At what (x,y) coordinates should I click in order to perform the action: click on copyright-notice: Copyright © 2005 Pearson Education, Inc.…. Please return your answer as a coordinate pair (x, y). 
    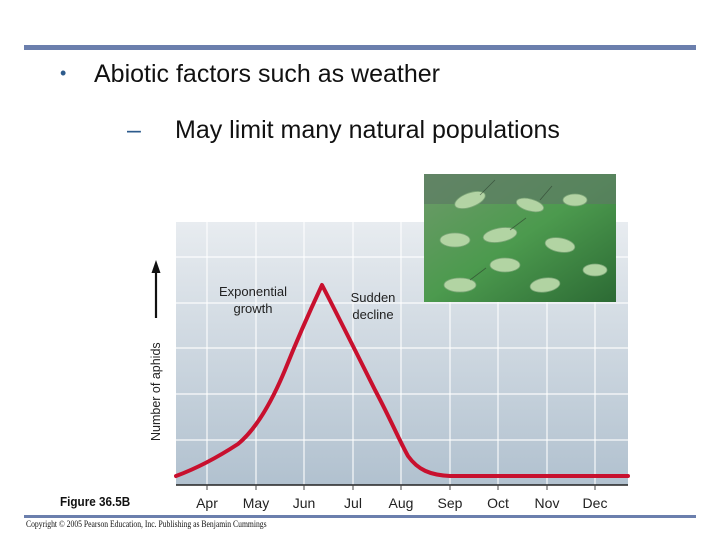
    Looking at the image, I should click on (146, 524).